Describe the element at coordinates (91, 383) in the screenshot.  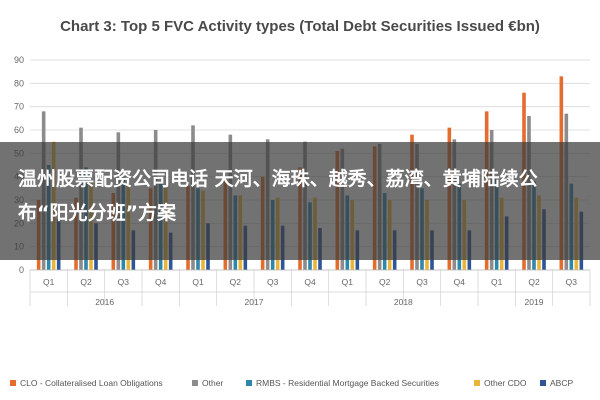
I see `legend-label: CLO - Collateralised Loan Obligations` at that location.